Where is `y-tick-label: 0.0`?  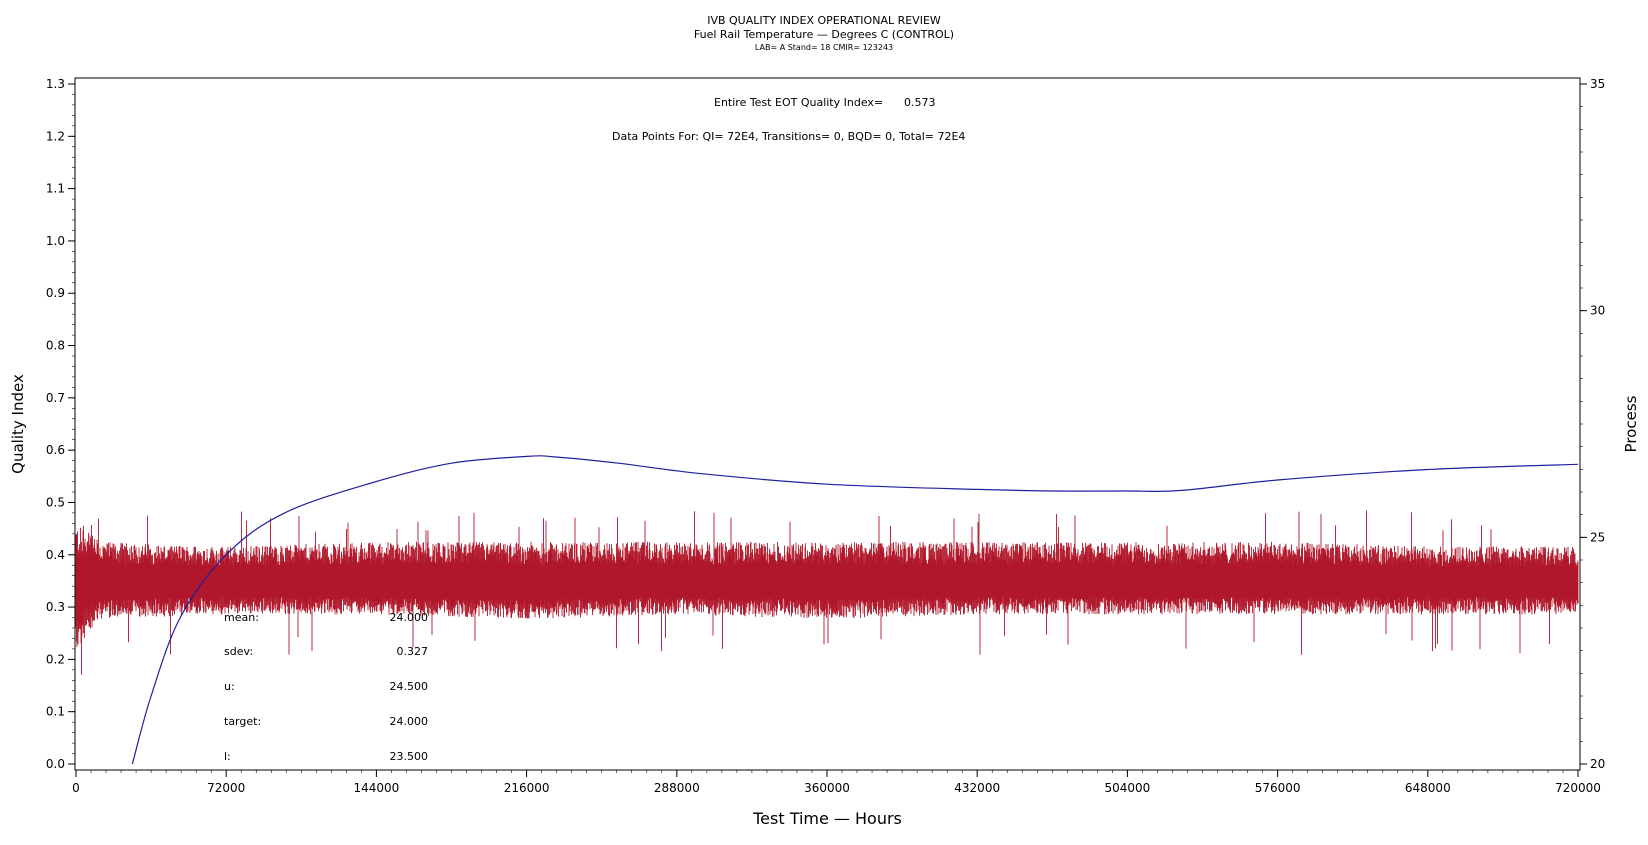
y-tick-label: 0.0 is located at coordinates (55, 764).